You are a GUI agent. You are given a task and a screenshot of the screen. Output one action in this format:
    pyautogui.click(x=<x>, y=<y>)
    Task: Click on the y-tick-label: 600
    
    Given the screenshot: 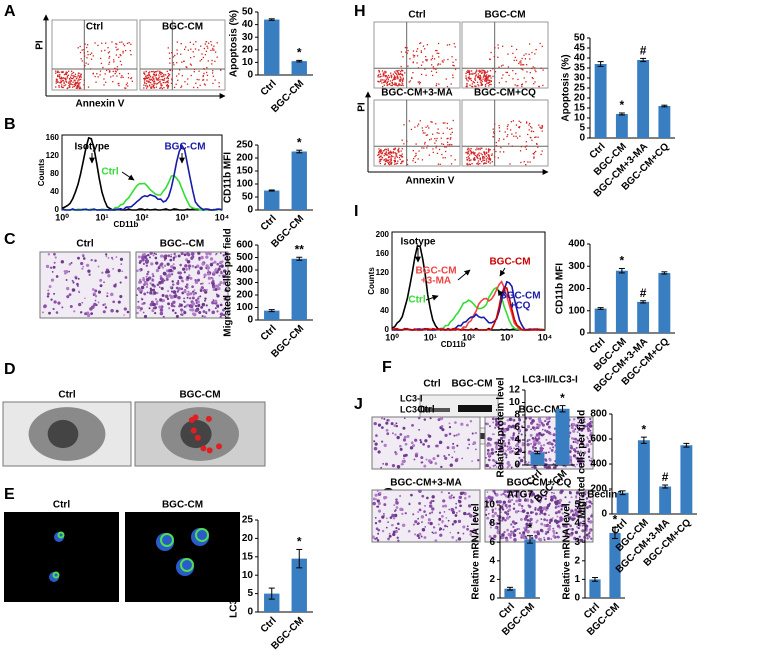 What is the action you would take?
    pyautogui.click(x=598, y=439)
    